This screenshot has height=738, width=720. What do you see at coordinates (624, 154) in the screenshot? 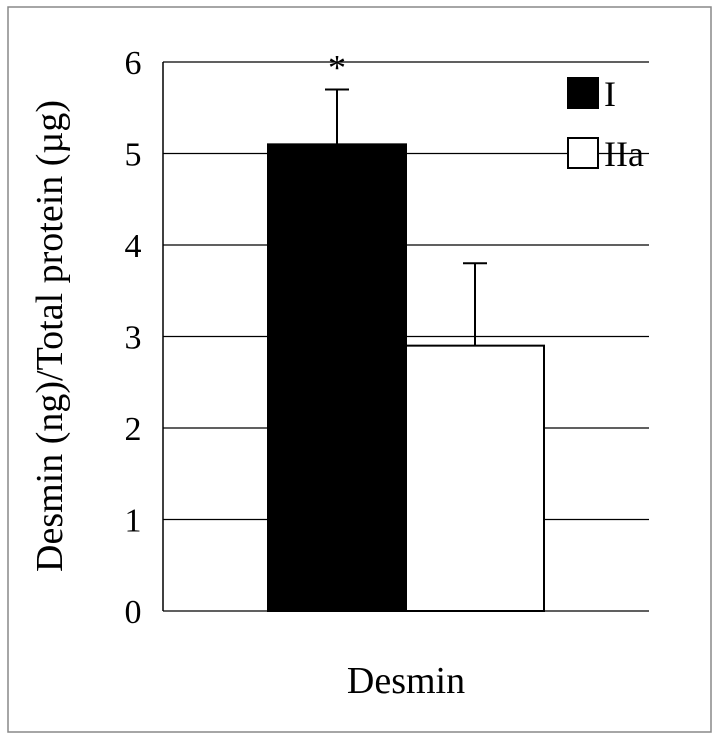
I see `legend-label-iia: IIa` at bounding box center [624, 154].